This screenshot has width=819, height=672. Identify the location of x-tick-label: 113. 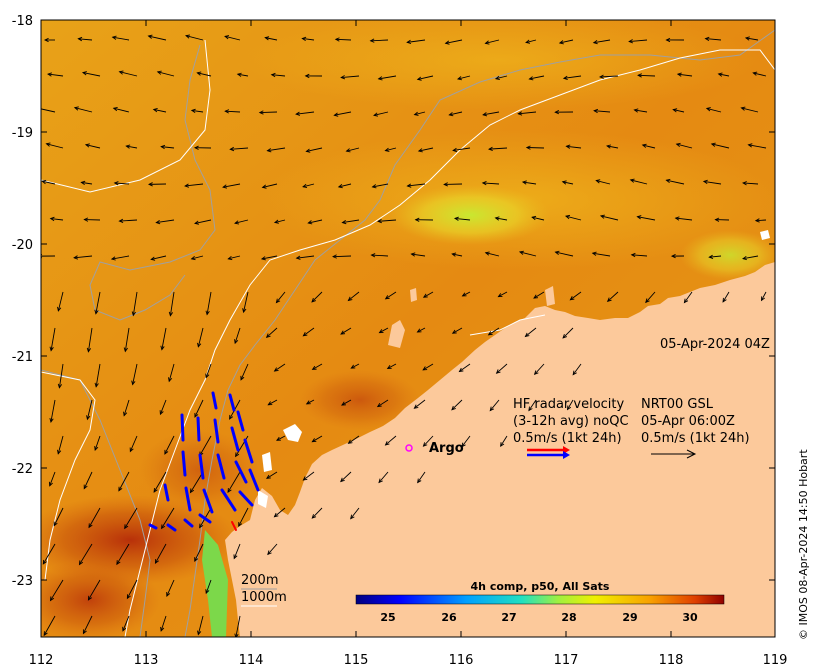
(146, 660).